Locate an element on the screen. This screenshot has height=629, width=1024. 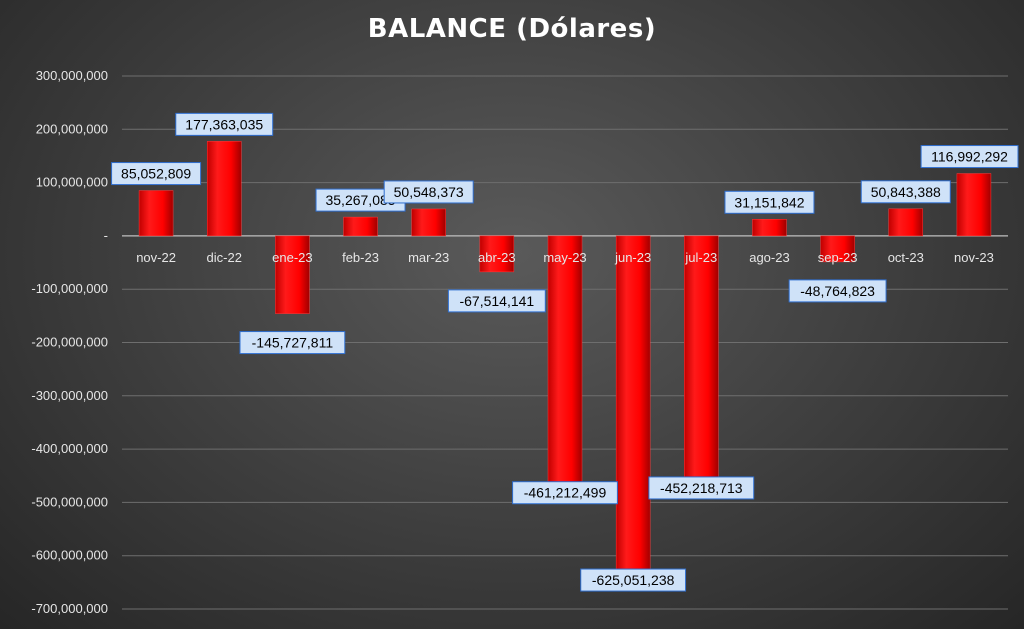
y-tick-label: -500,000,000 is located at coordinates (69, 501).